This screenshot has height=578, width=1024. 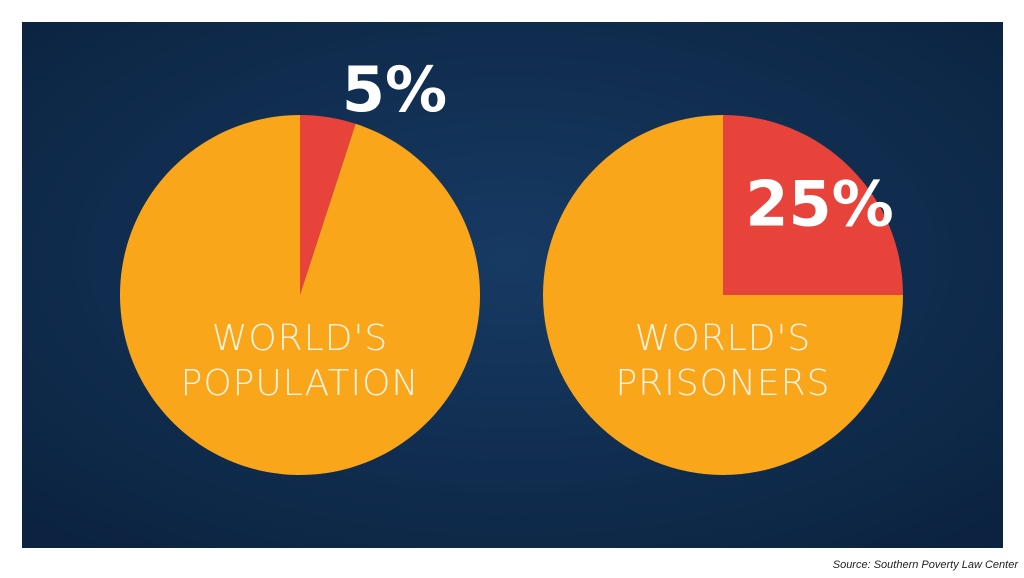 What do you see at coordinates (722, 383) in the screenshot?
I see `center-label: PRISONERS` at bounding box center [722, 383].